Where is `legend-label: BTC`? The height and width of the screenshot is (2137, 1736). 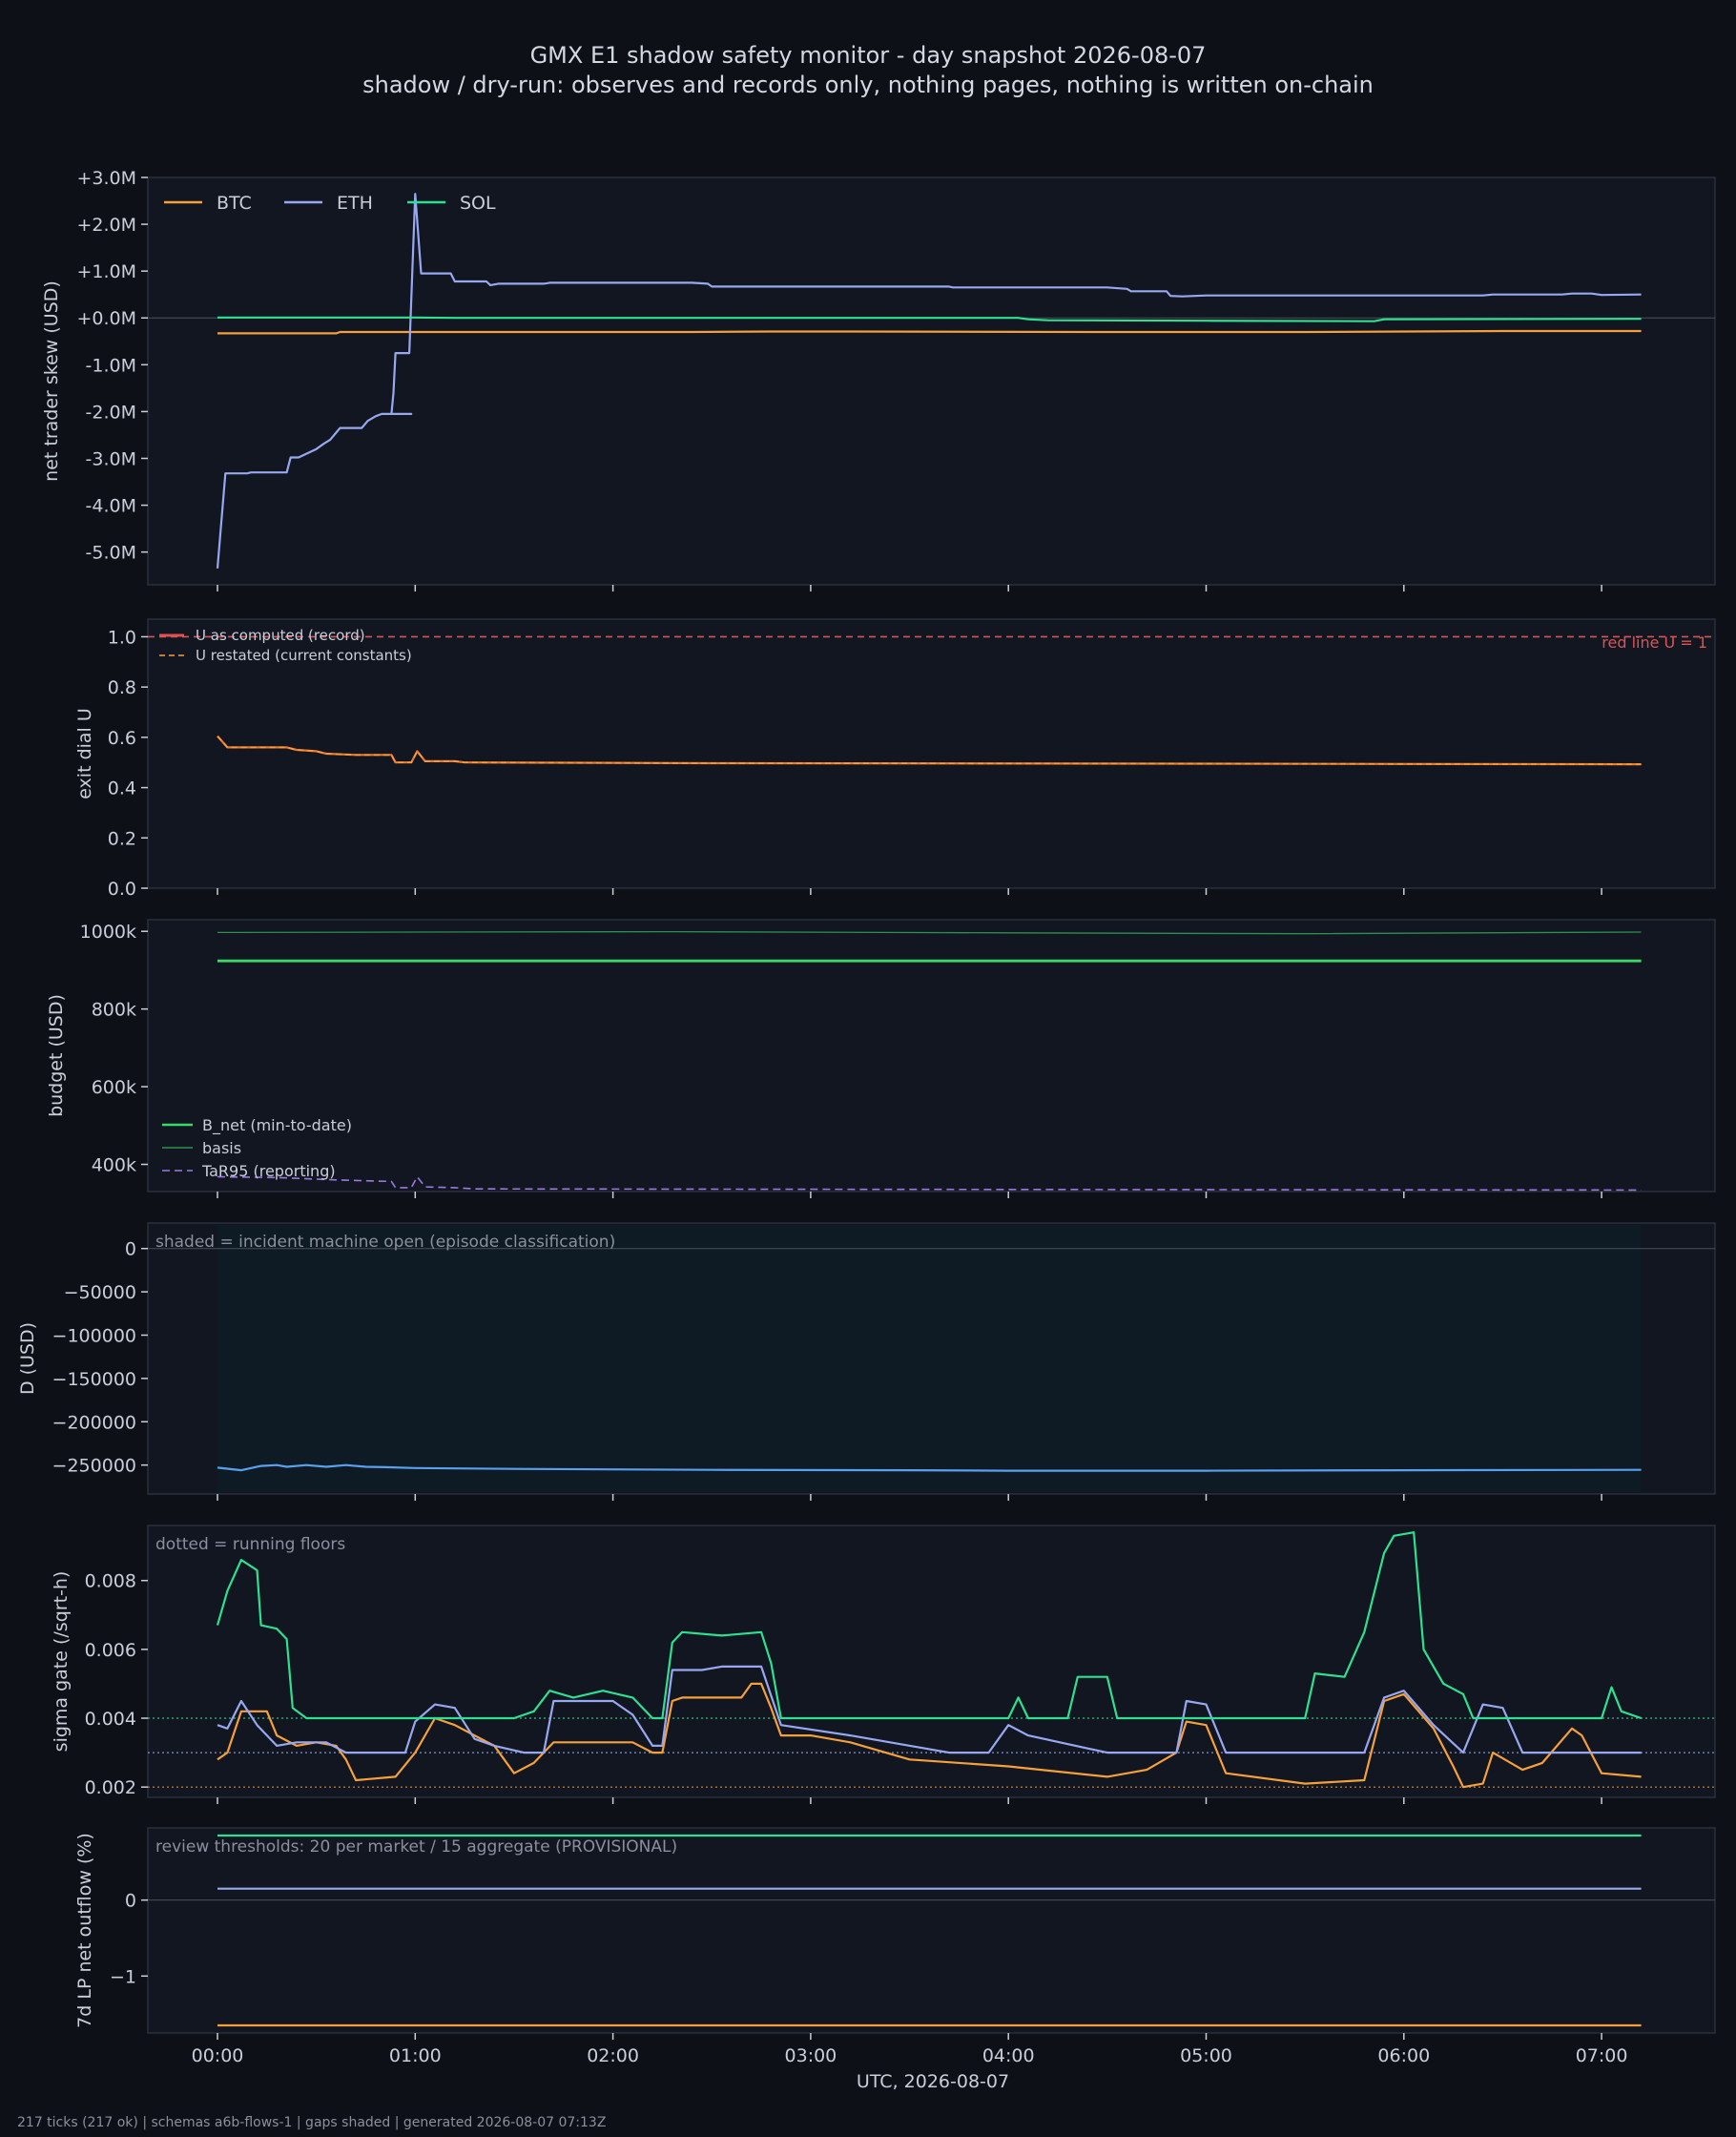 legend-label: BTC is located at coordinates (234, 203).